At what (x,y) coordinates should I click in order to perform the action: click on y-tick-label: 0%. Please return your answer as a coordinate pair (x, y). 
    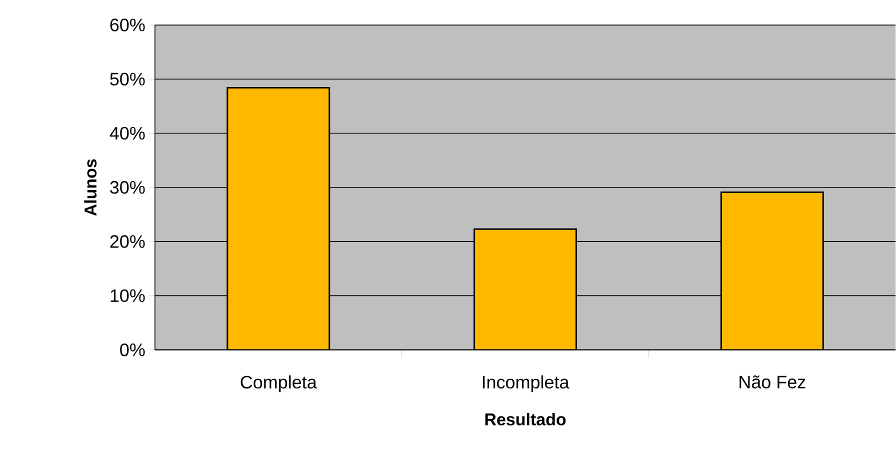
    Looking at the image, I should click on (132, 350).